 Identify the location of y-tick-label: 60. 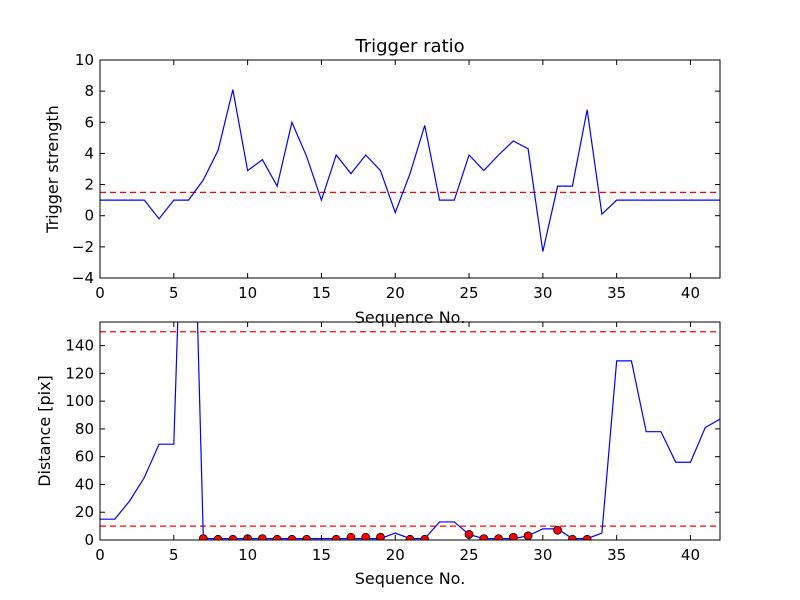
(84, 457).